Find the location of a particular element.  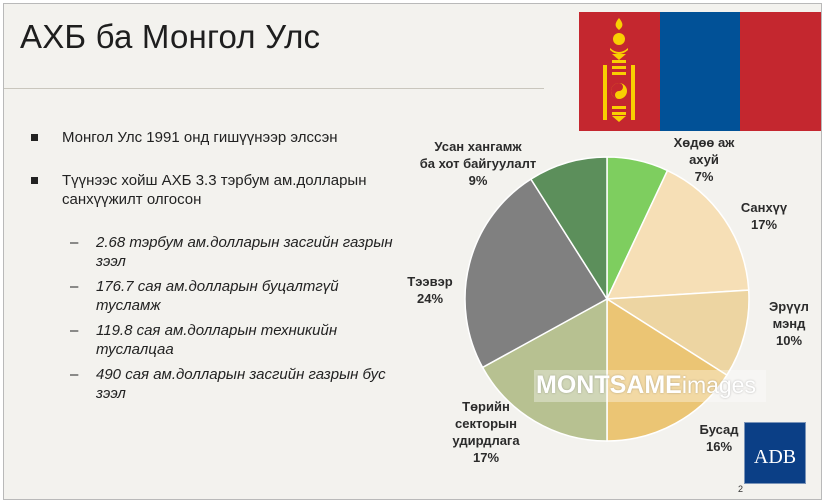

slice-percent-label: 16% is located at coordinates (719, 446).